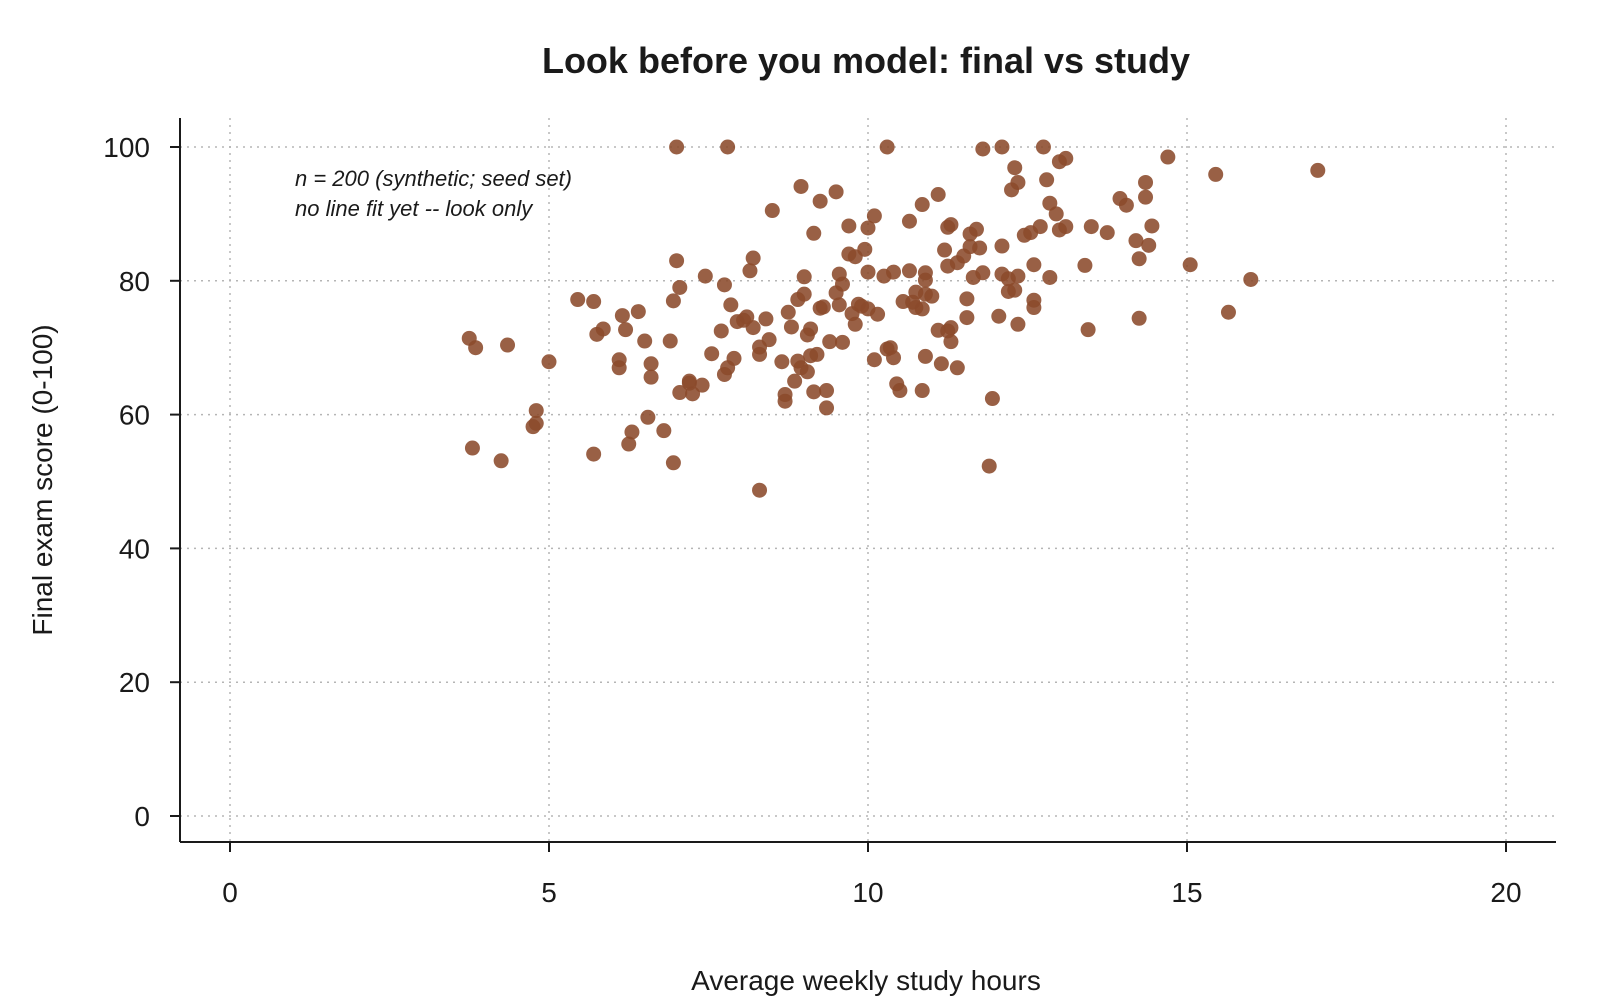 This screenshot has width=1600, height=1005. I want to click on x-tick-label: 10, so click(867, 892).